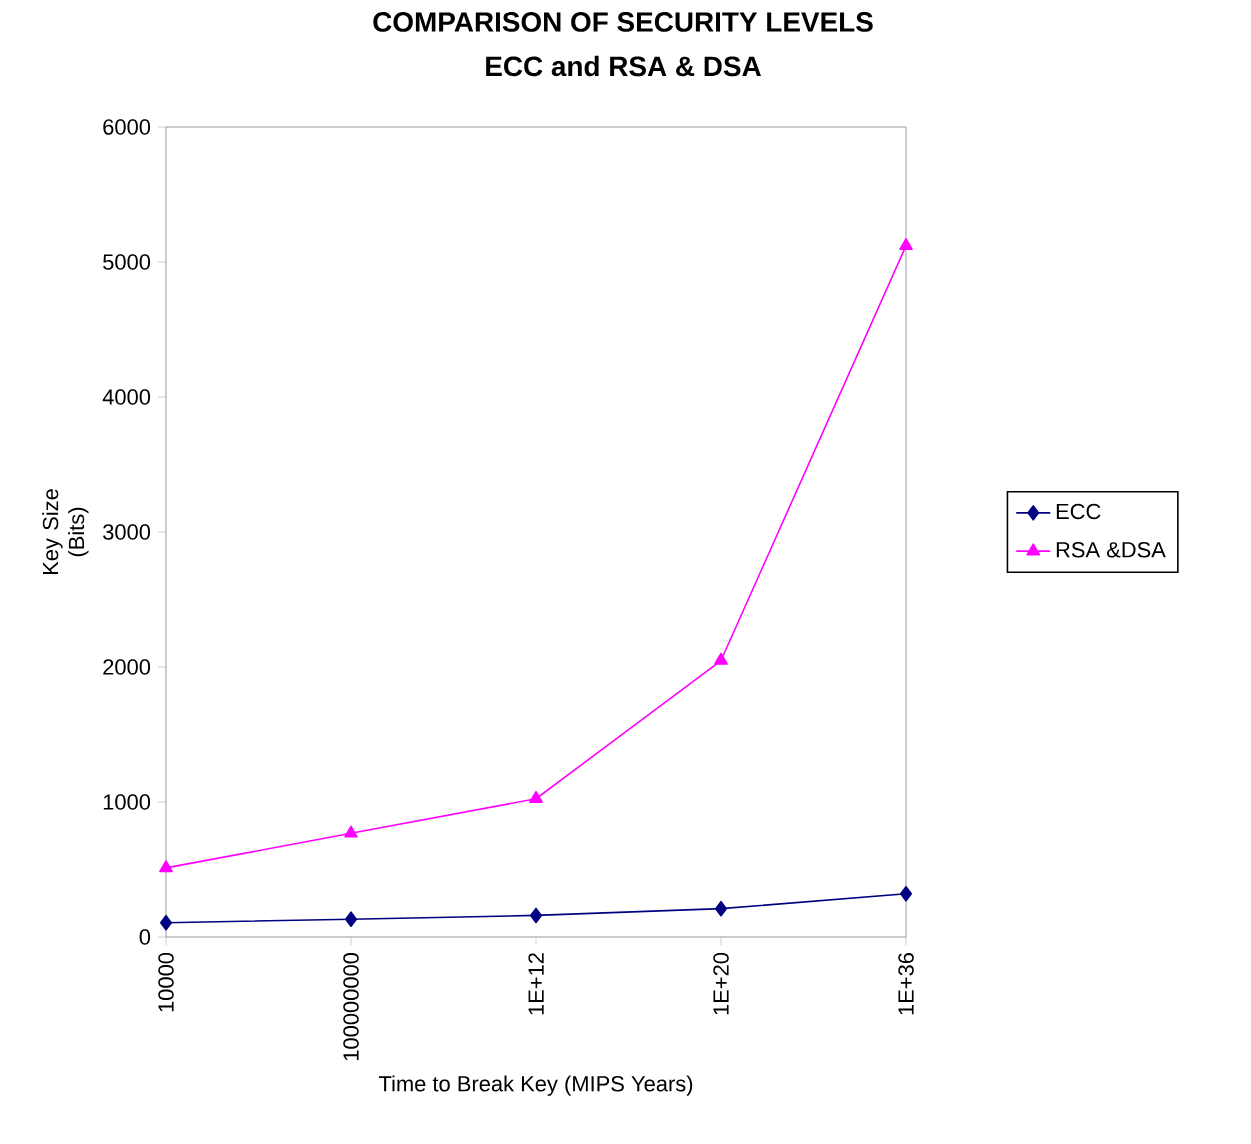 The height and width of the screenshot is (1144, 1251). I want to click on x-axis-title: Time to Break Key (MIPS Years), so click(535, 1085).